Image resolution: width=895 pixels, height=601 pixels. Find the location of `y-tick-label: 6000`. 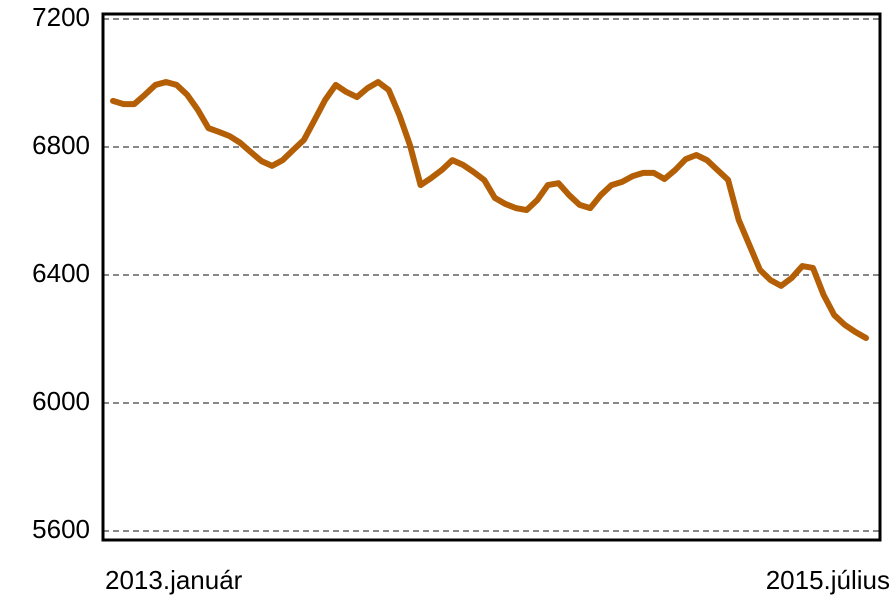

y-tick-label: 6000 is located at coordinates (61, 401).